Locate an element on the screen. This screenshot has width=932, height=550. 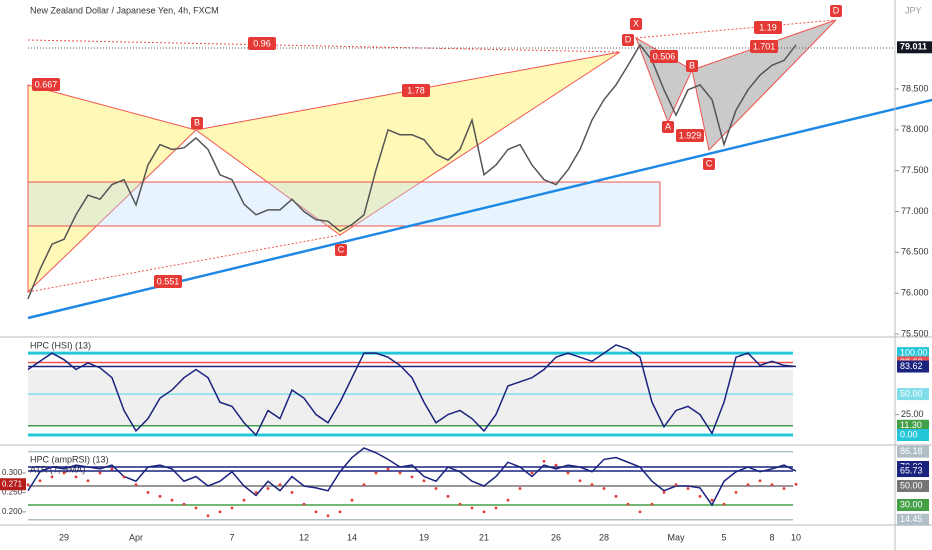
y-tick-label: 78.000 is located at coordinates (915, 129).